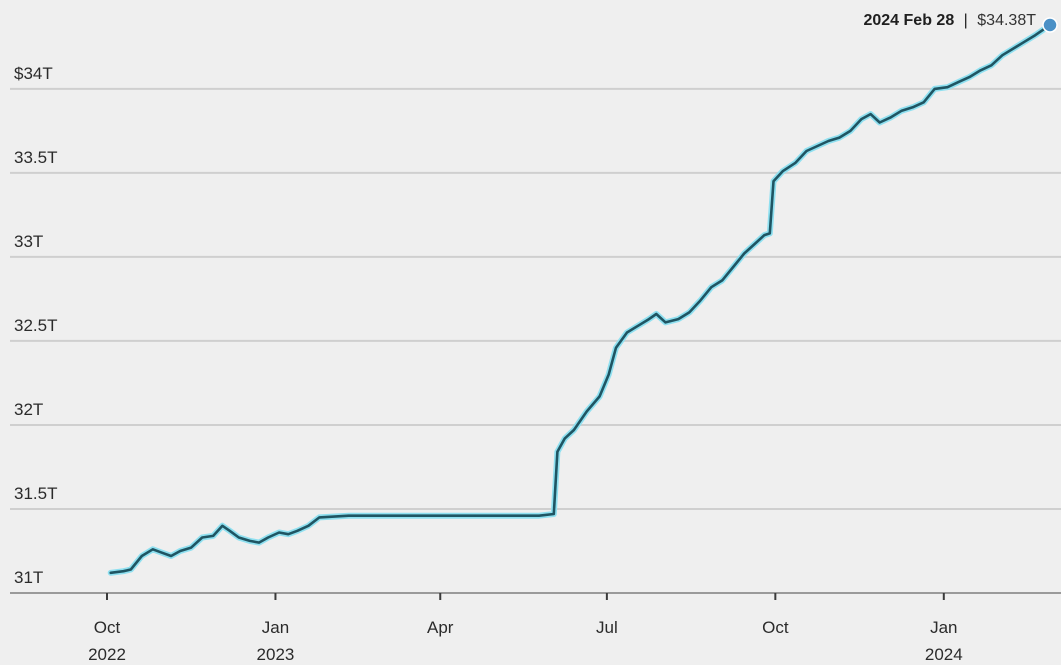 This screenshot has height=665, width=1061. Describe the element at coordinates (28, 241) in the screenshot. I see `y-tick-label: 33T` at that location.